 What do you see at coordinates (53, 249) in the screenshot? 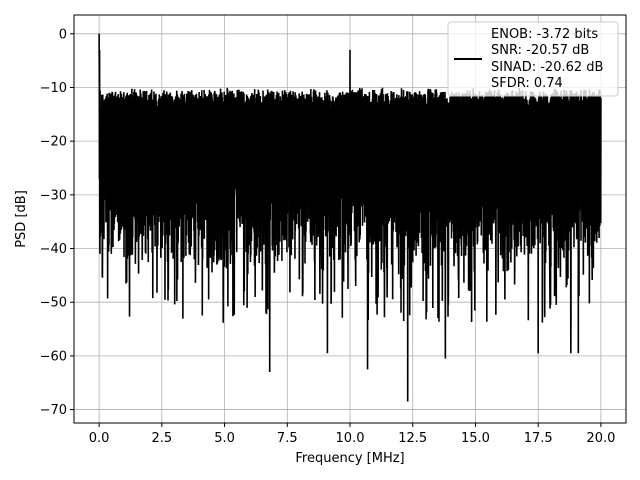
I see `y-tick-label: −40` at bounding box center [53, 249].